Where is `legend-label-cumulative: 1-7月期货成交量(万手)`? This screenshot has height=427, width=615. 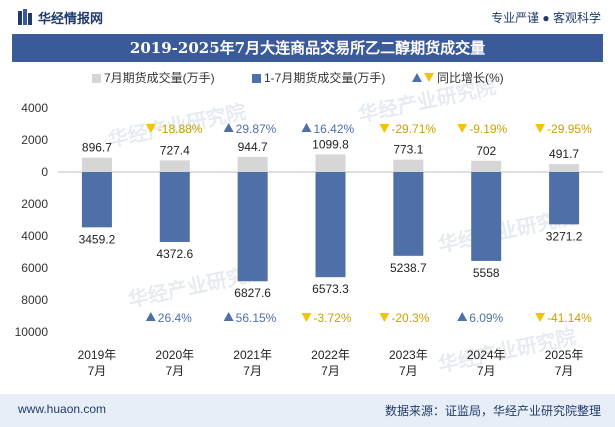
legend-label-cumulative: 1-7月期货成交量(万手) is located at coordinates (324, 77).